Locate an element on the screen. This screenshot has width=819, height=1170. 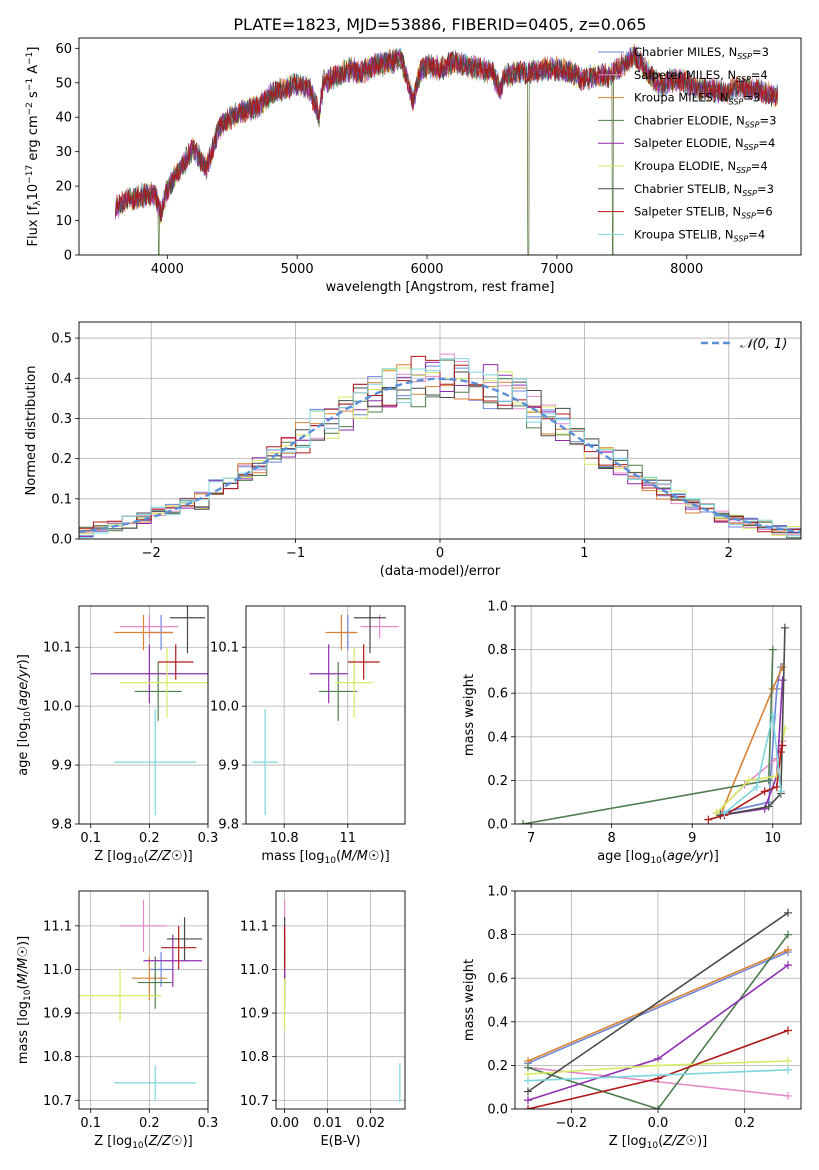
y-tick-label: 9.9 is located at coordinates (228, 766).